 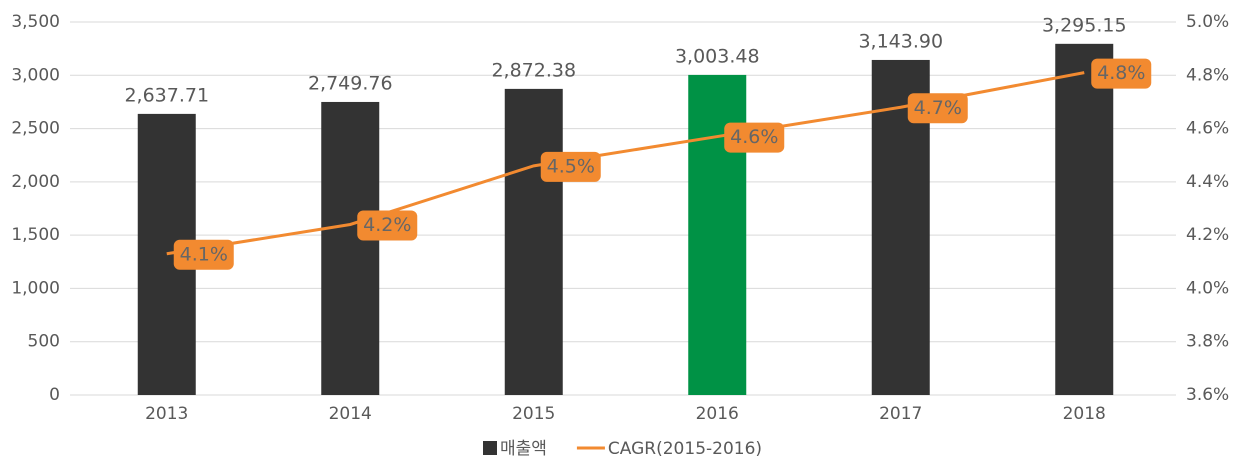 What do you see at coordinates (533, 70) in the screenshot?
I see `bar-value-label: 2,872.38` at bounding box center [533, 70].